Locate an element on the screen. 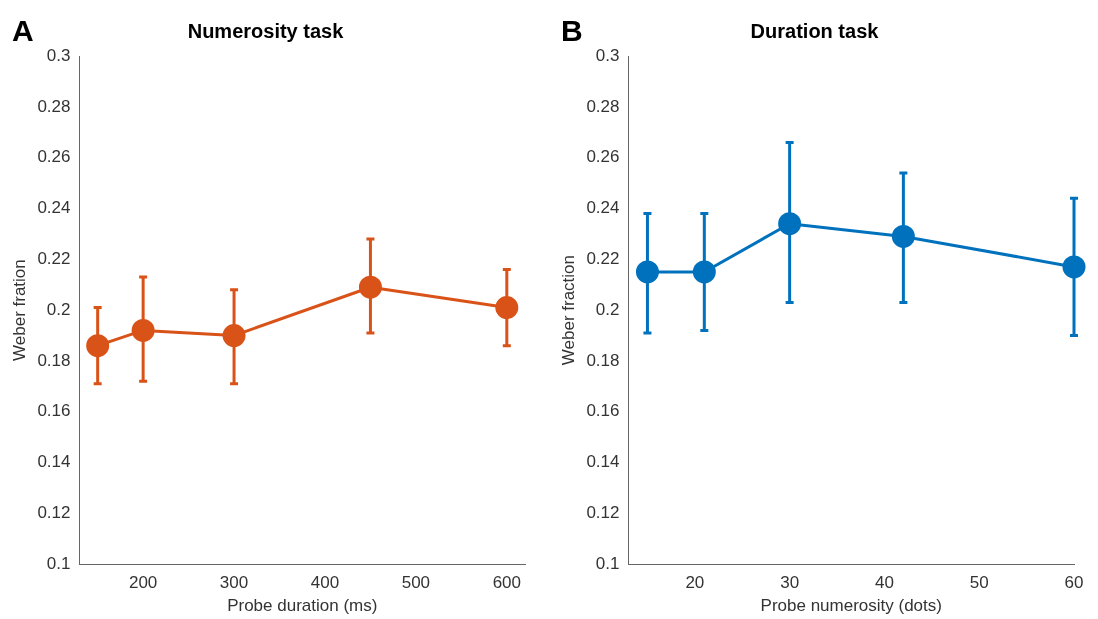 Image resolution: width=1098 pixels, height=619 pixels. y-axis-title: Weber fraction is located at coordinates (568, 310).